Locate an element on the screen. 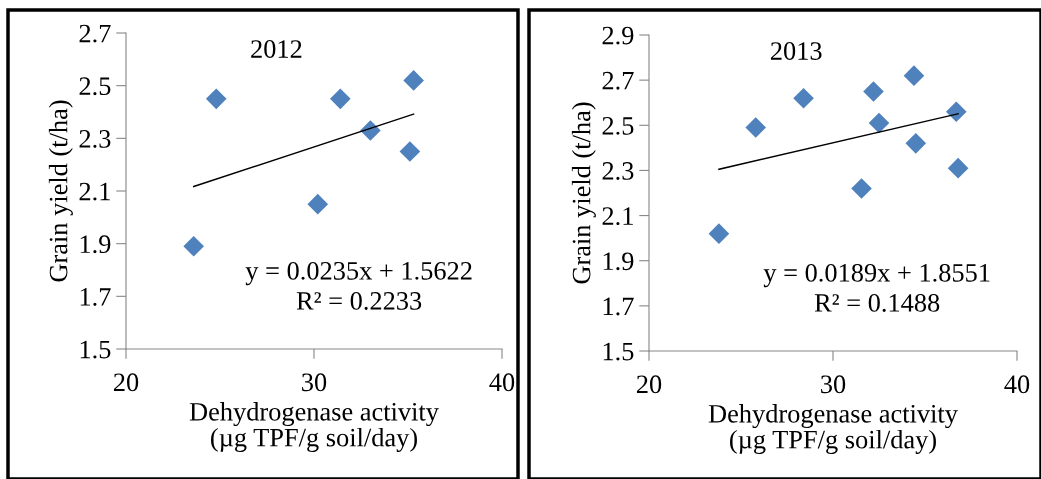  annotation: y = 0.0235x + 1.5622 is located at coordinates (358, 273).